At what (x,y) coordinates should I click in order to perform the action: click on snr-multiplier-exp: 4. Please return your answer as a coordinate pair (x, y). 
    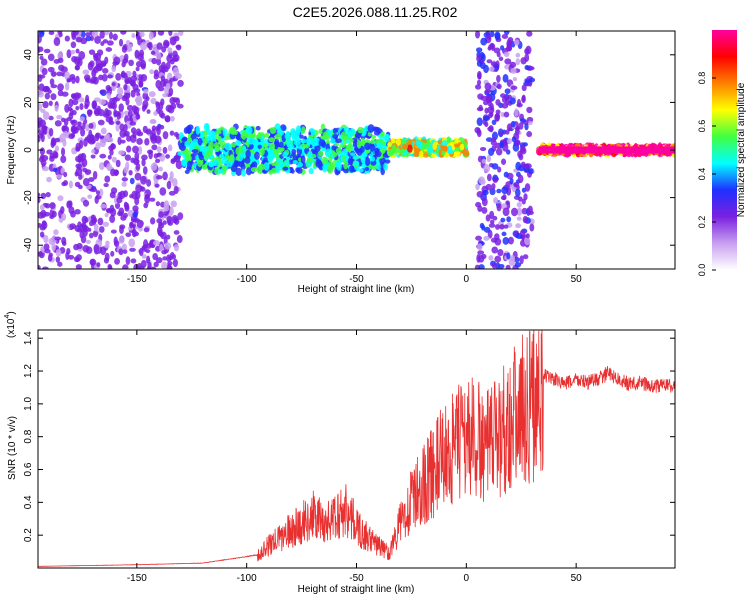
    Looking at the image, I should click on (7, 317).